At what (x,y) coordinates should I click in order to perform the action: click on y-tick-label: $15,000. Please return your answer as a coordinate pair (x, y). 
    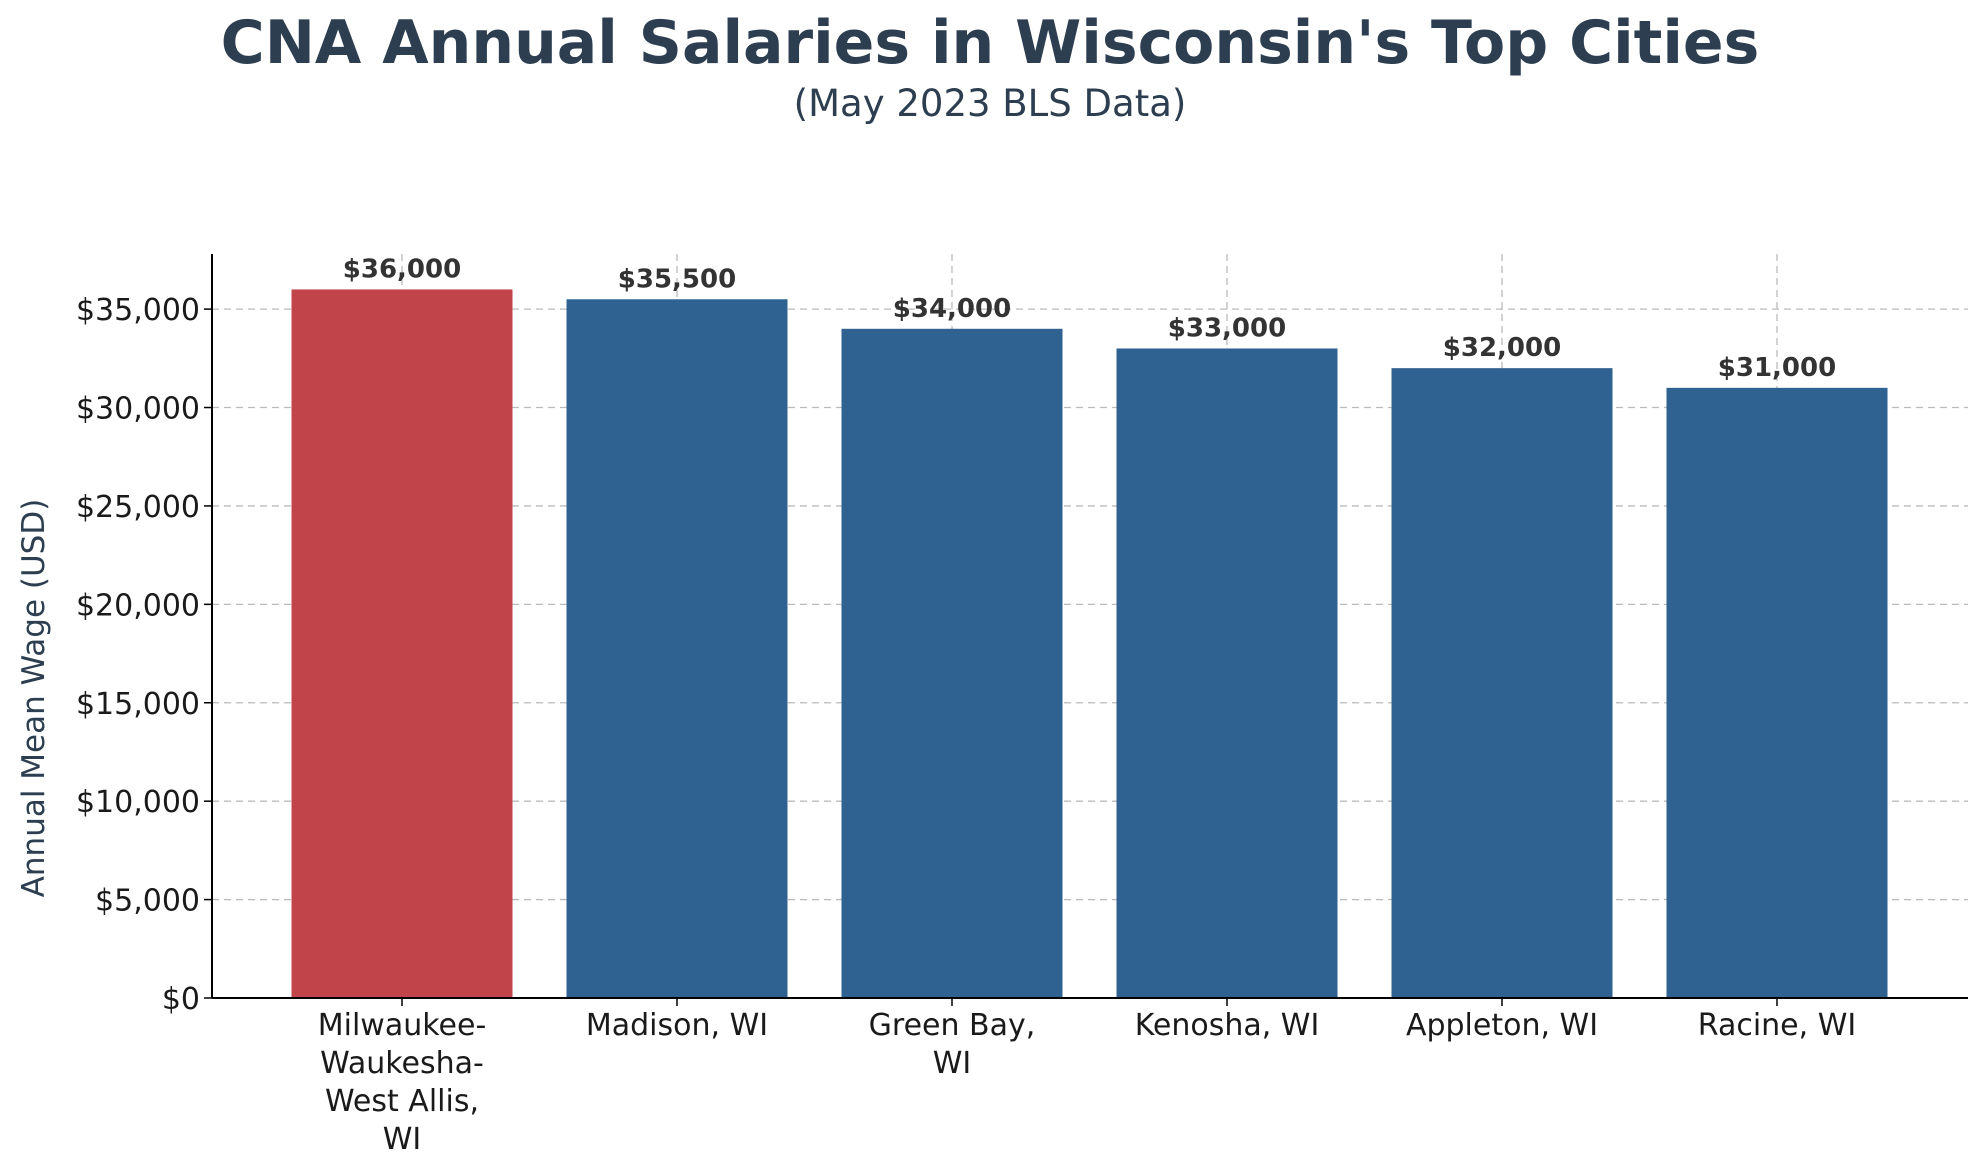
    Looking at the image, I should click on (138, 704).